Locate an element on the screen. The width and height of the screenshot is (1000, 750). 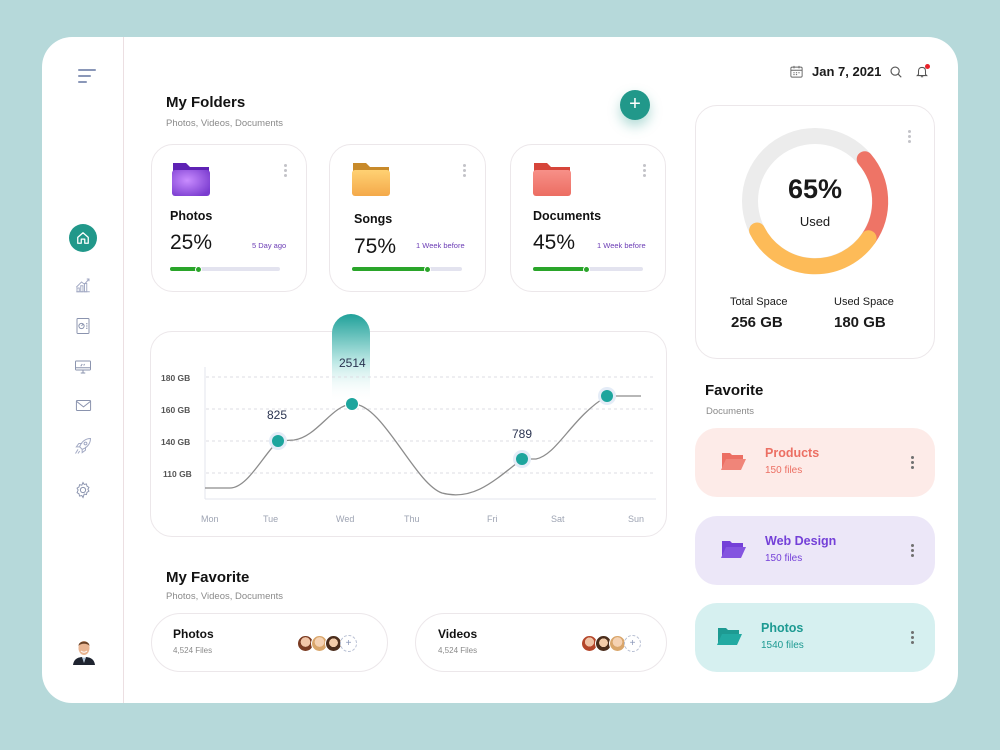
sidebar-item-home is located at coordinates (83, 238).